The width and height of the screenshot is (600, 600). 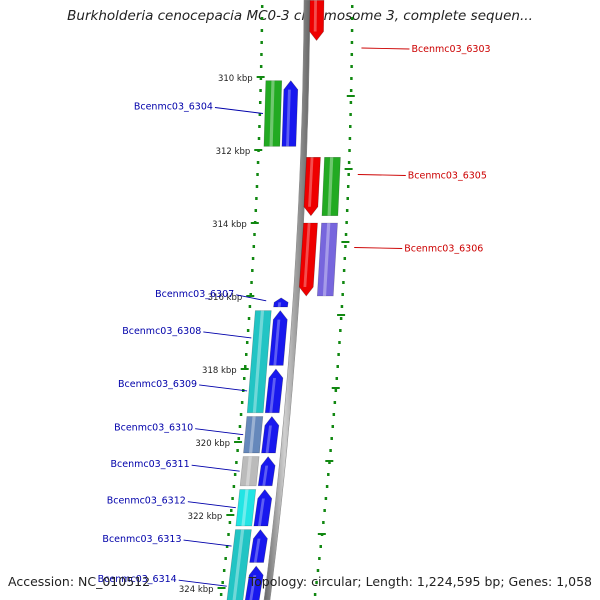 What do you see at coordinates (146, 501) in the screenshot?
I see `gene-label-10: Bcenmc03_6312` at bounding box center [146, 501].